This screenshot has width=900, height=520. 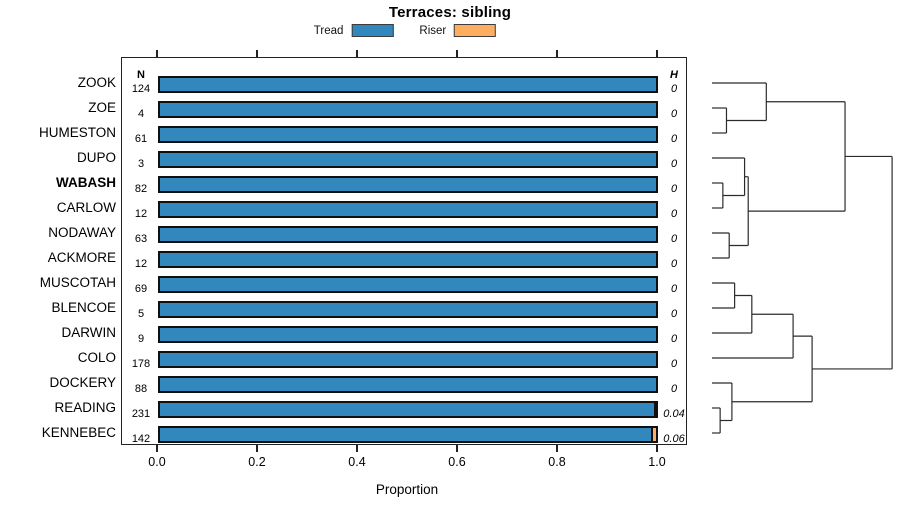 What do you see at coordinates (257, 462) in the screenshot?
I see `x-tick-label: 0.2` at bounding box center [257, 462].